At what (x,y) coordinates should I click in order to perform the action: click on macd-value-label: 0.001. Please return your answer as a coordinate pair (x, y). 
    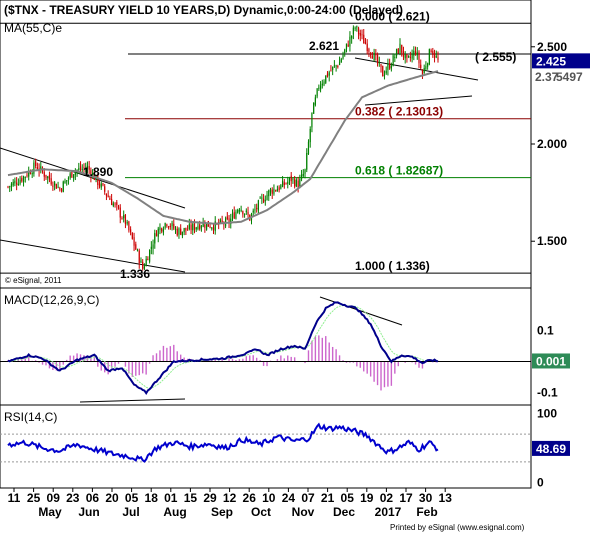
    Looking at the image, I should click on (551, 361).